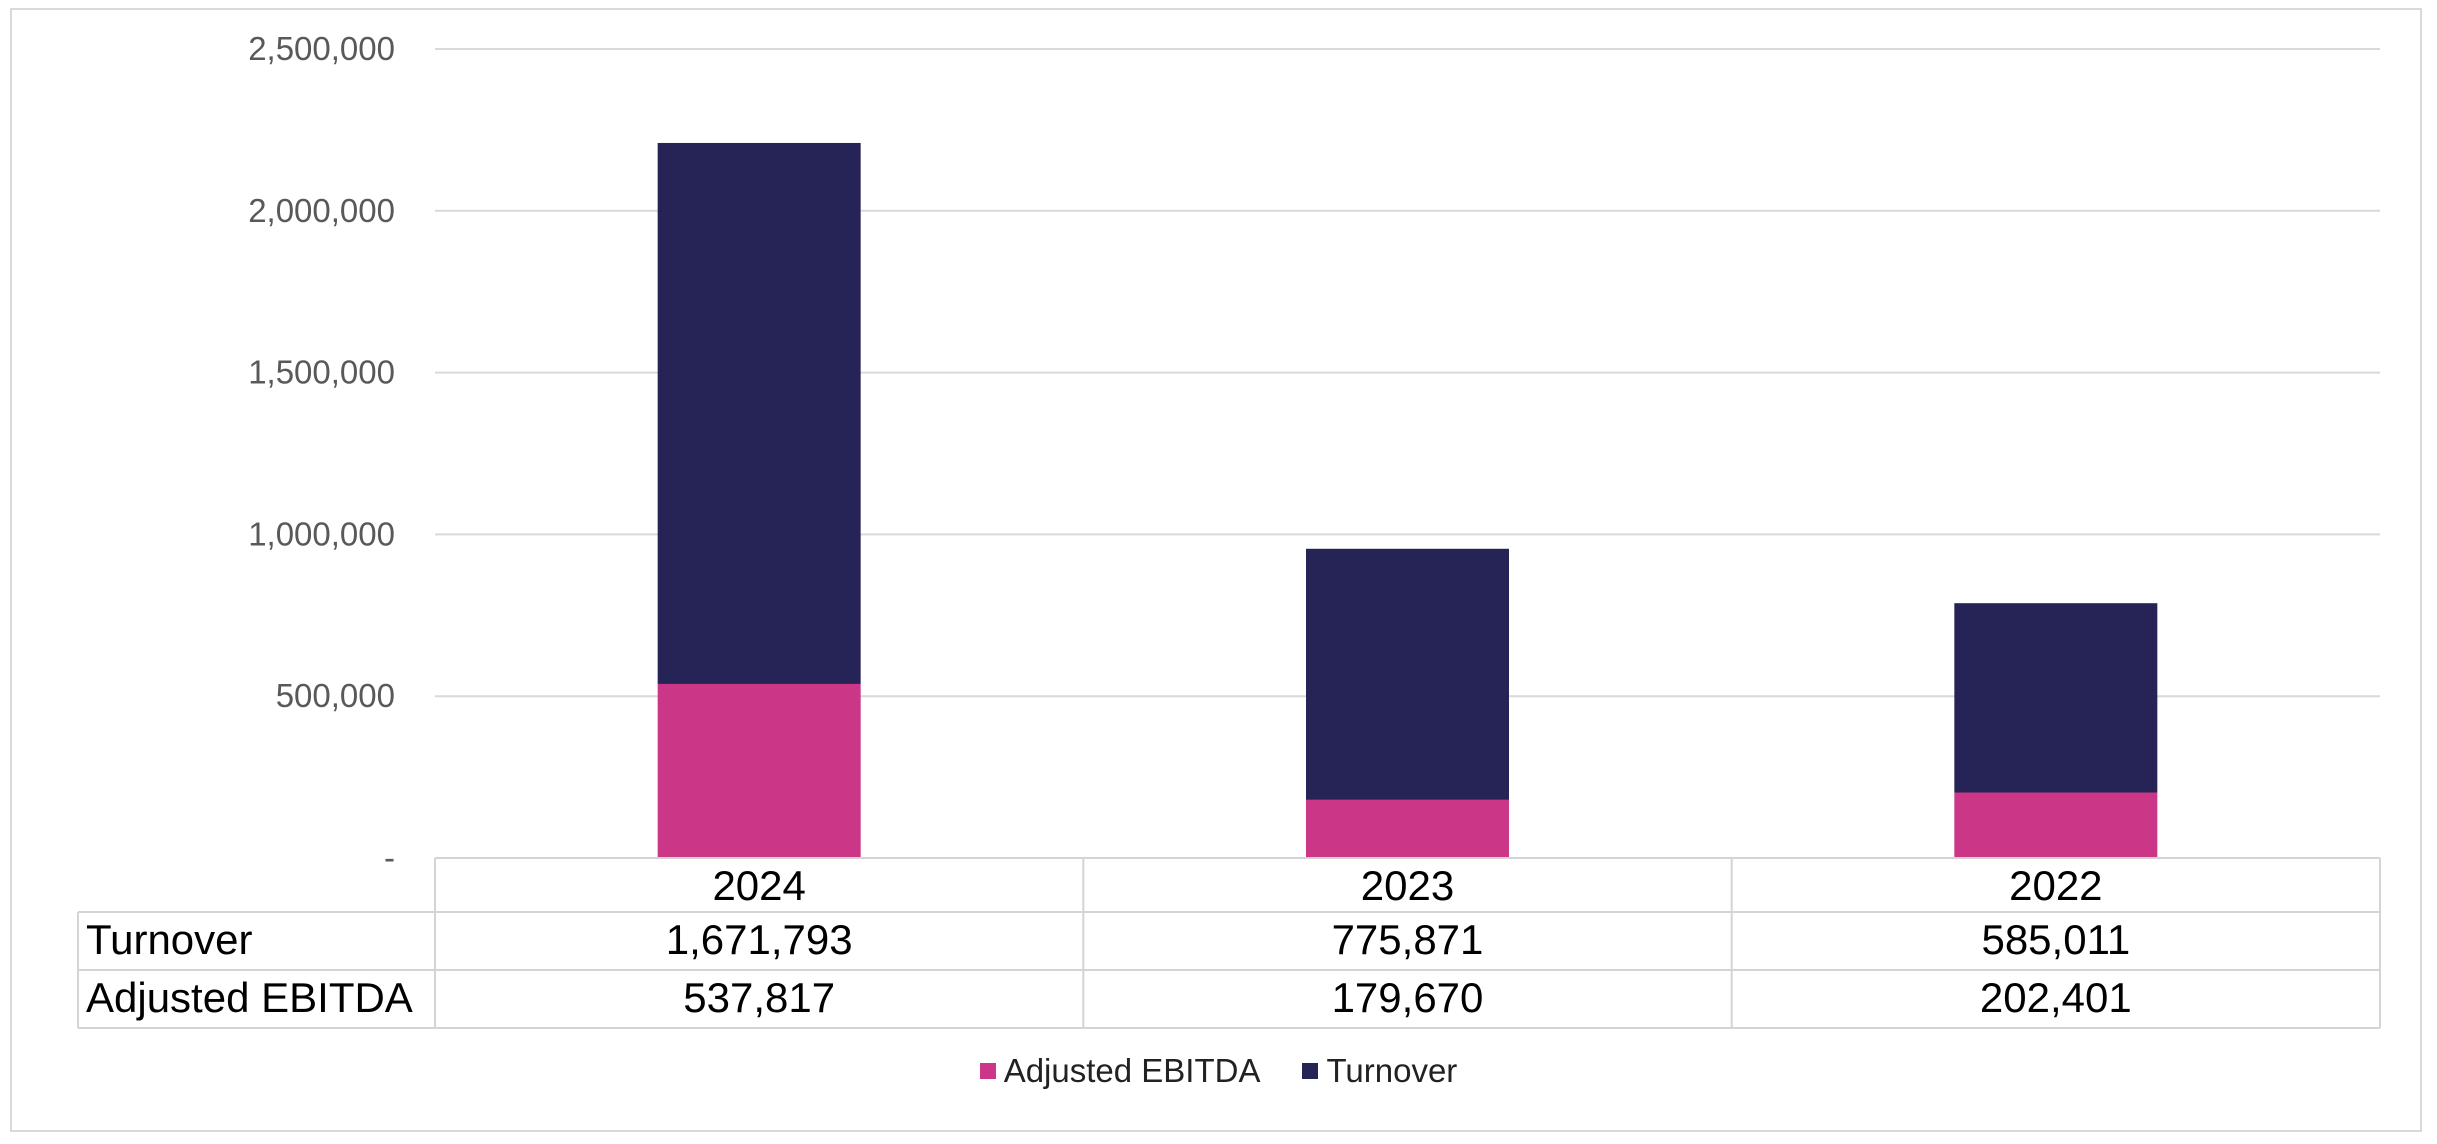 This screenshot has height=1144, width=2437. Describe the element at coordinates (321, 48) in the screenshot. I see `y-tick-label: 2,500,000` at that location.